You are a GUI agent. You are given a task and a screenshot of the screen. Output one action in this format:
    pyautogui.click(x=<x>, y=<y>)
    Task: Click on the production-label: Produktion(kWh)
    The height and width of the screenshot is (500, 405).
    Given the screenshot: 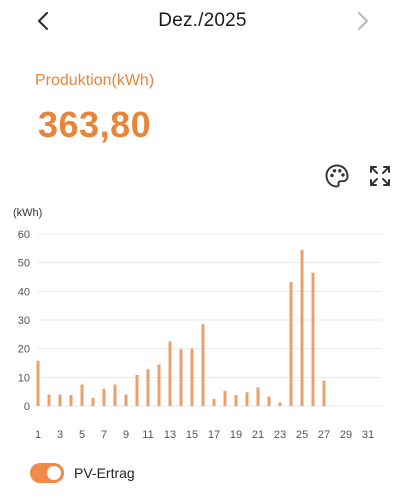 What is the action you would take?
    pyautogui.click(x=95, y=80)
    